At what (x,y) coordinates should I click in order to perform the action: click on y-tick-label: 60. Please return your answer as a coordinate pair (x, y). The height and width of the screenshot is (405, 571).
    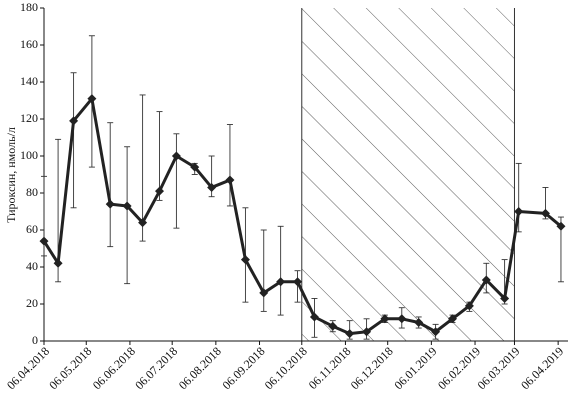
    Looking at the image, I should click on (32, 229).